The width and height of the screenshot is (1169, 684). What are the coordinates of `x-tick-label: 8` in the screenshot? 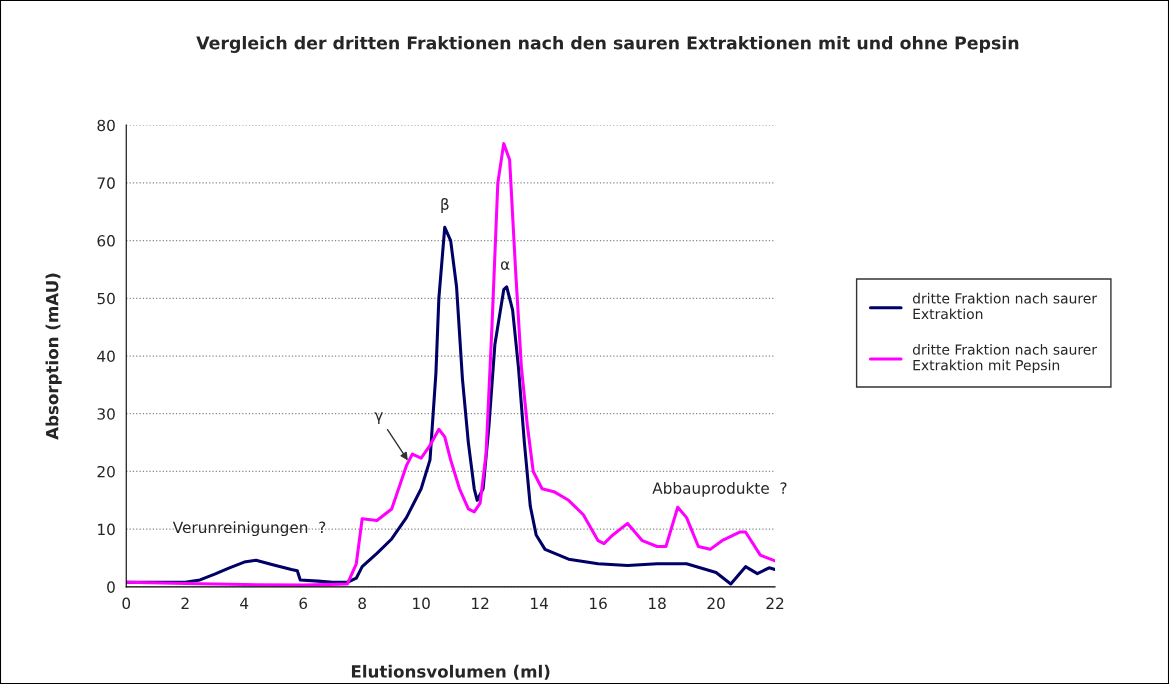 It's located at (362, 603).